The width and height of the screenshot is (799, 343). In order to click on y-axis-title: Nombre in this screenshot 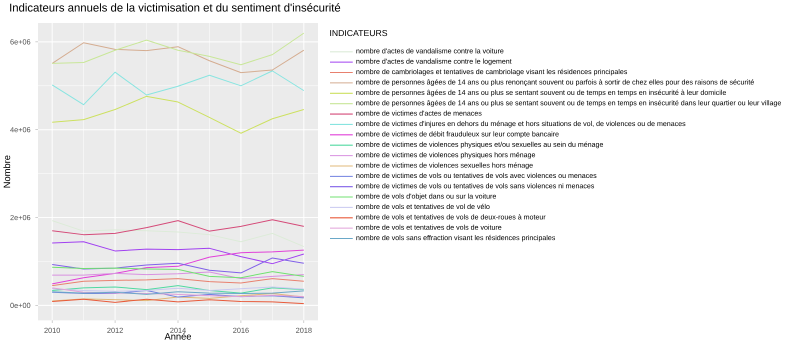, I will do `click(6, 171)`.